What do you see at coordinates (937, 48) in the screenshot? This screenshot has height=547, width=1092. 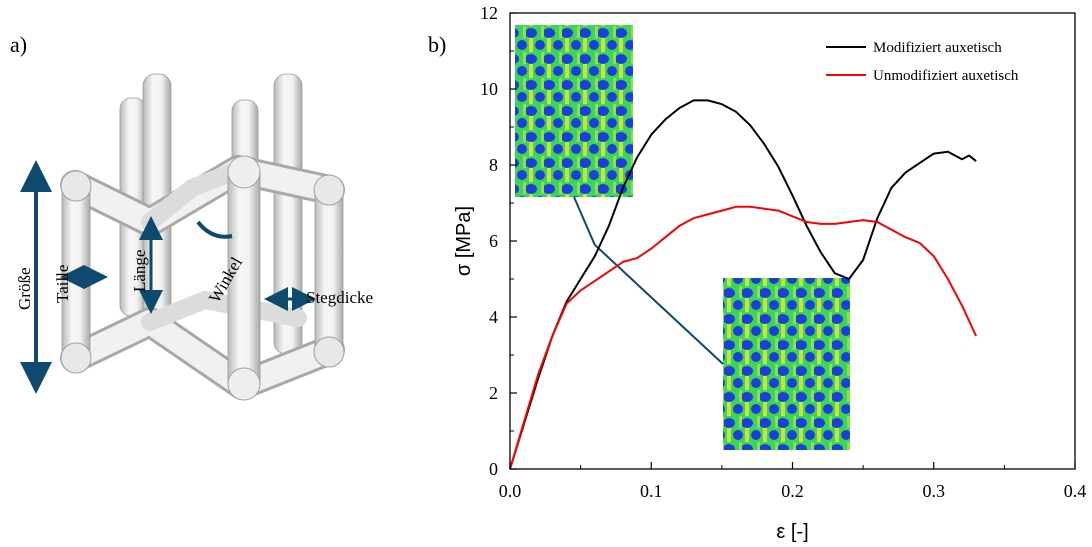 I see `legend-label: Modifiziert auxetisch` at bounding box center [937, 48].